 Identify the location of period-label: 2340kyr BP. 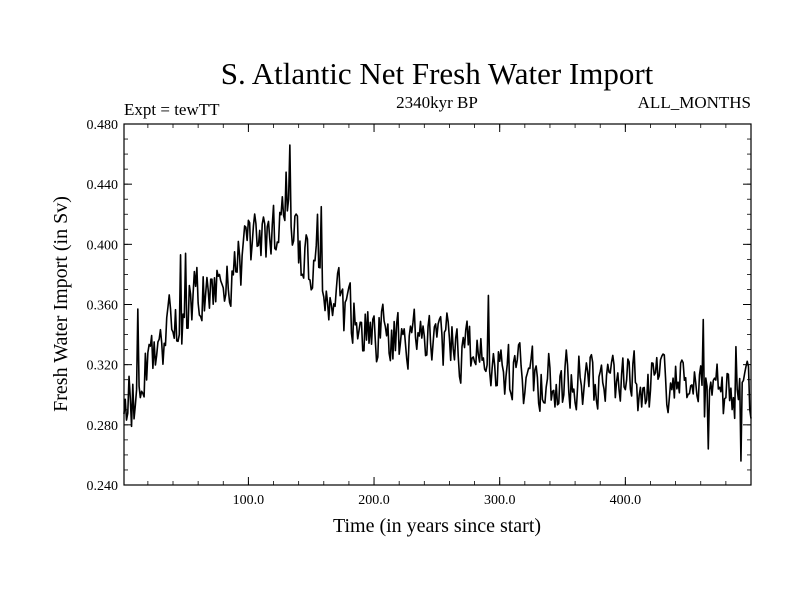
(437, 102).